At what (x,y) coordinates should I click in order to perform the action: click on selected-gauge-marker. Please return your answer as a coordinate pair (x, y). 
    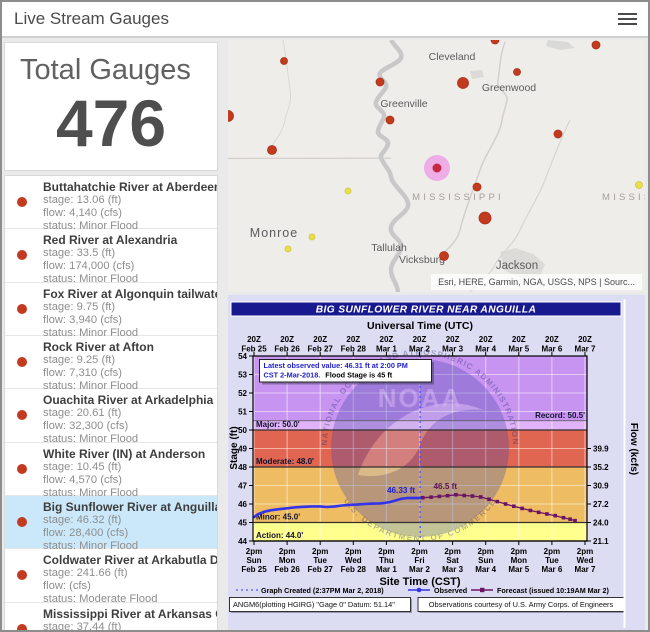
    Looking at the image, I should click on (437, 168).